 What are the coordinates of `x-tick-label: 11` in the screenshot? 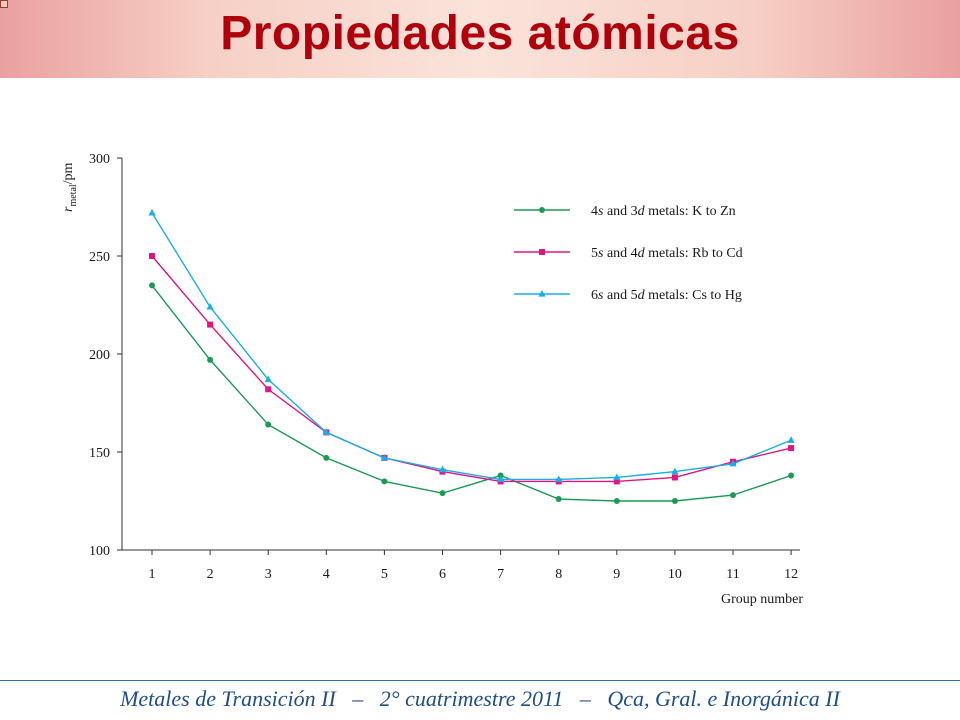 It's located at (732, 574).